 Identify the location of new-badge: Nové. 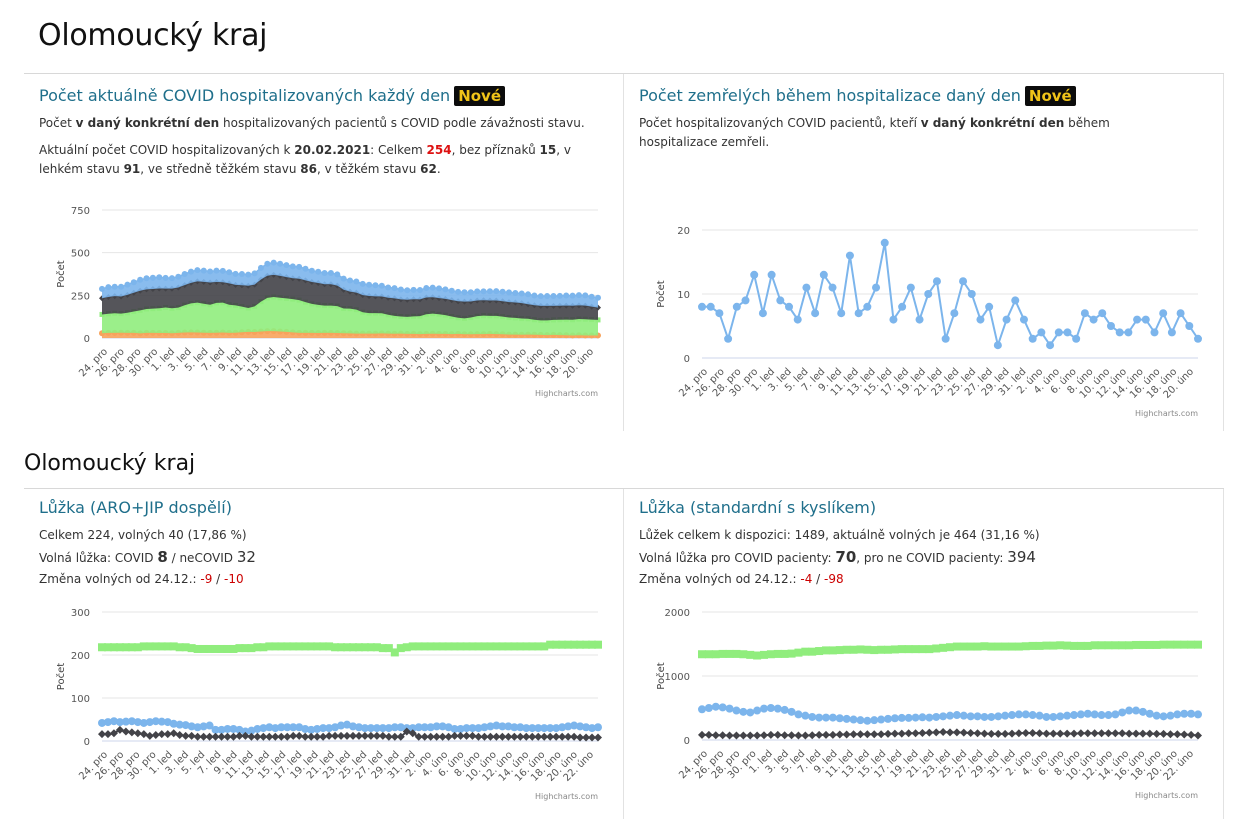
(1050, 96).